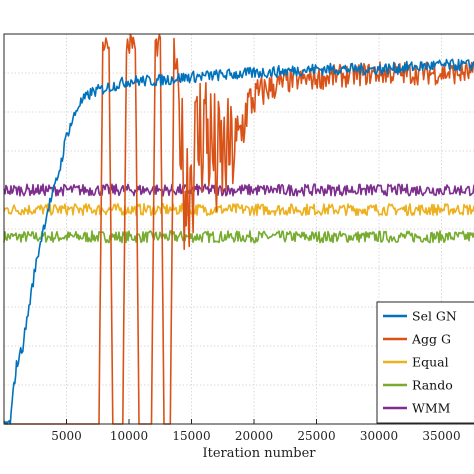  Describe the element at coordinates (238, 209) in the screenshot. I see `series-line-equal` at that location.